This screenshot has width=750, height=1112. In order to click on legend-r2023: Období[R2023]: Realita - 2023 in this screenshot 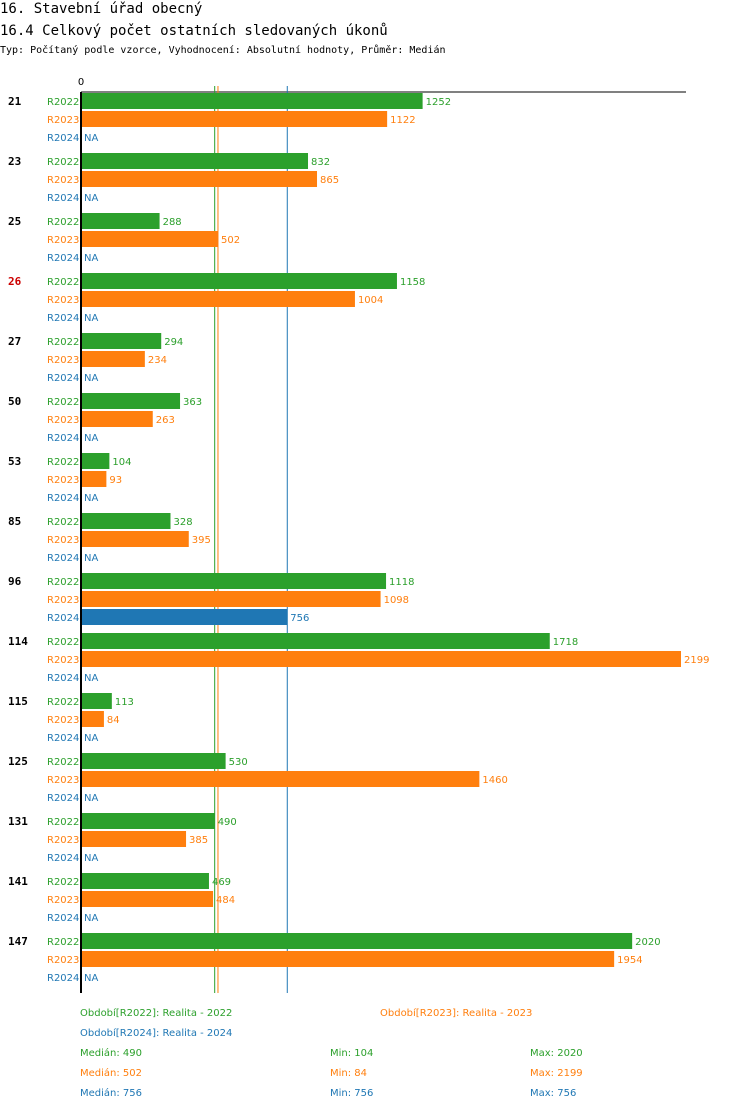, I will do `click(456, 1013)`.